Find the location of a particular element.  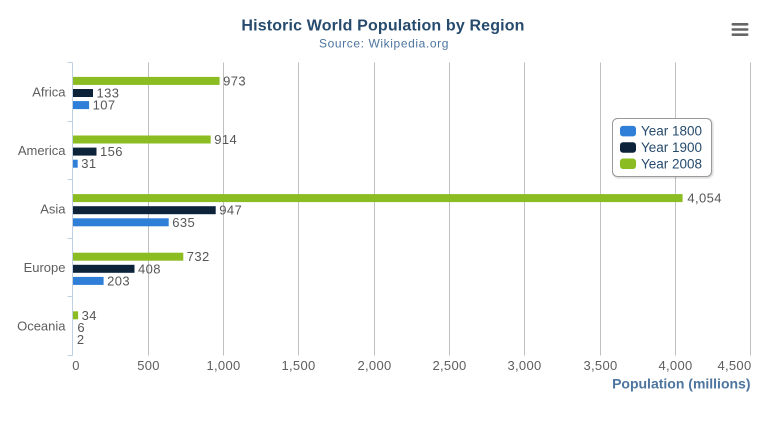

svg-text: 973 is located at coordinates (234, 80).